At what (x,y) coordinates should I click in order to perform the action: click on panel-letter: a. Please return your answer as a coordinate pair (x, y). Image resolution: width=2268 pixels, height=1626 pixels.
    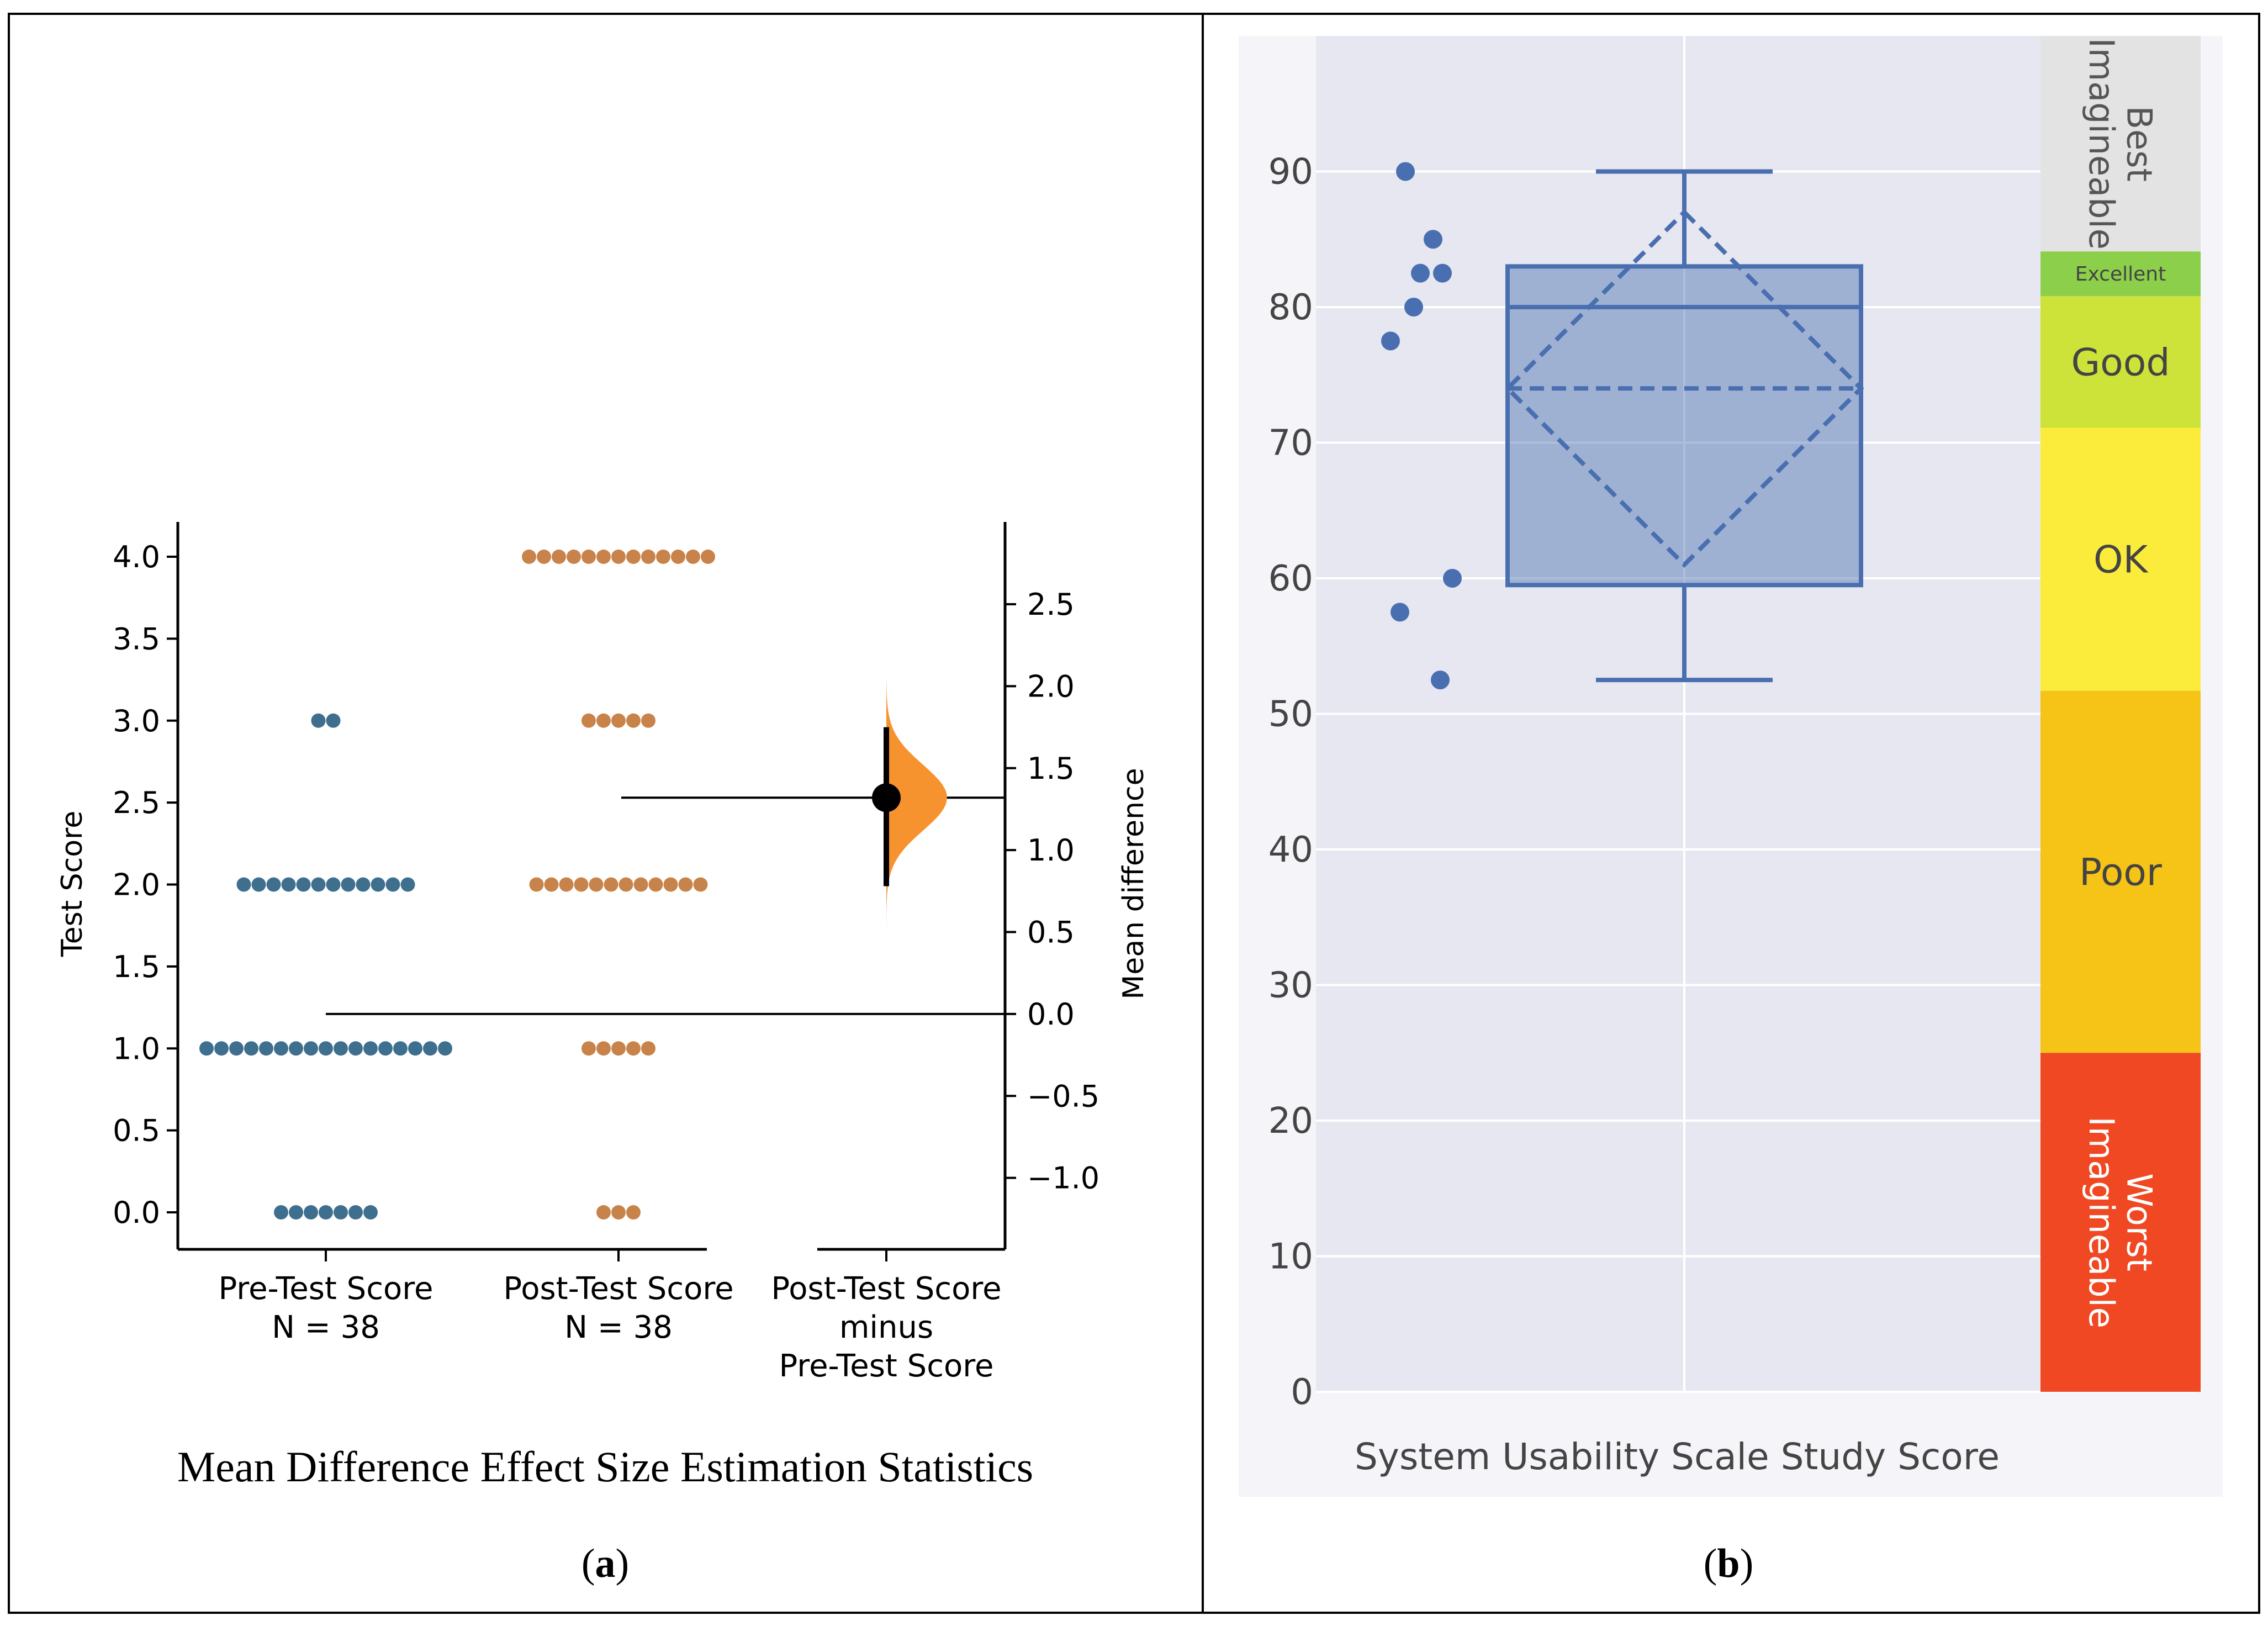
    Looking at the image, I should click on (605, 1563).